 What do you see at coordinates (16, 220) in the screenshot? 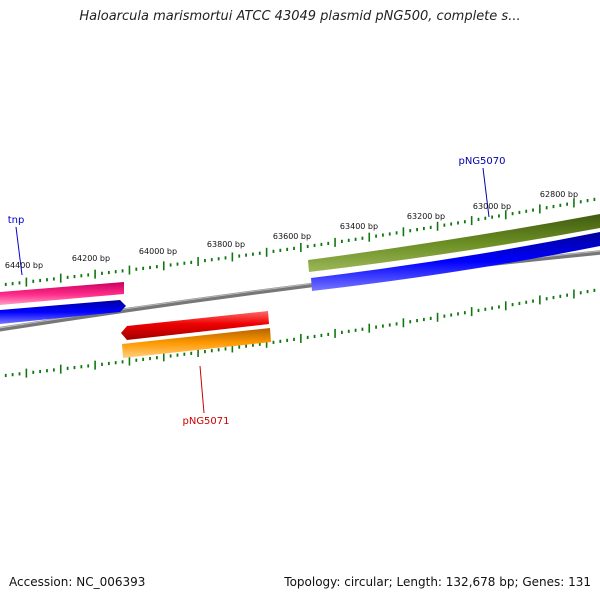
I see `gene-label-tnp: tnp` at bounding box center [16, 220].